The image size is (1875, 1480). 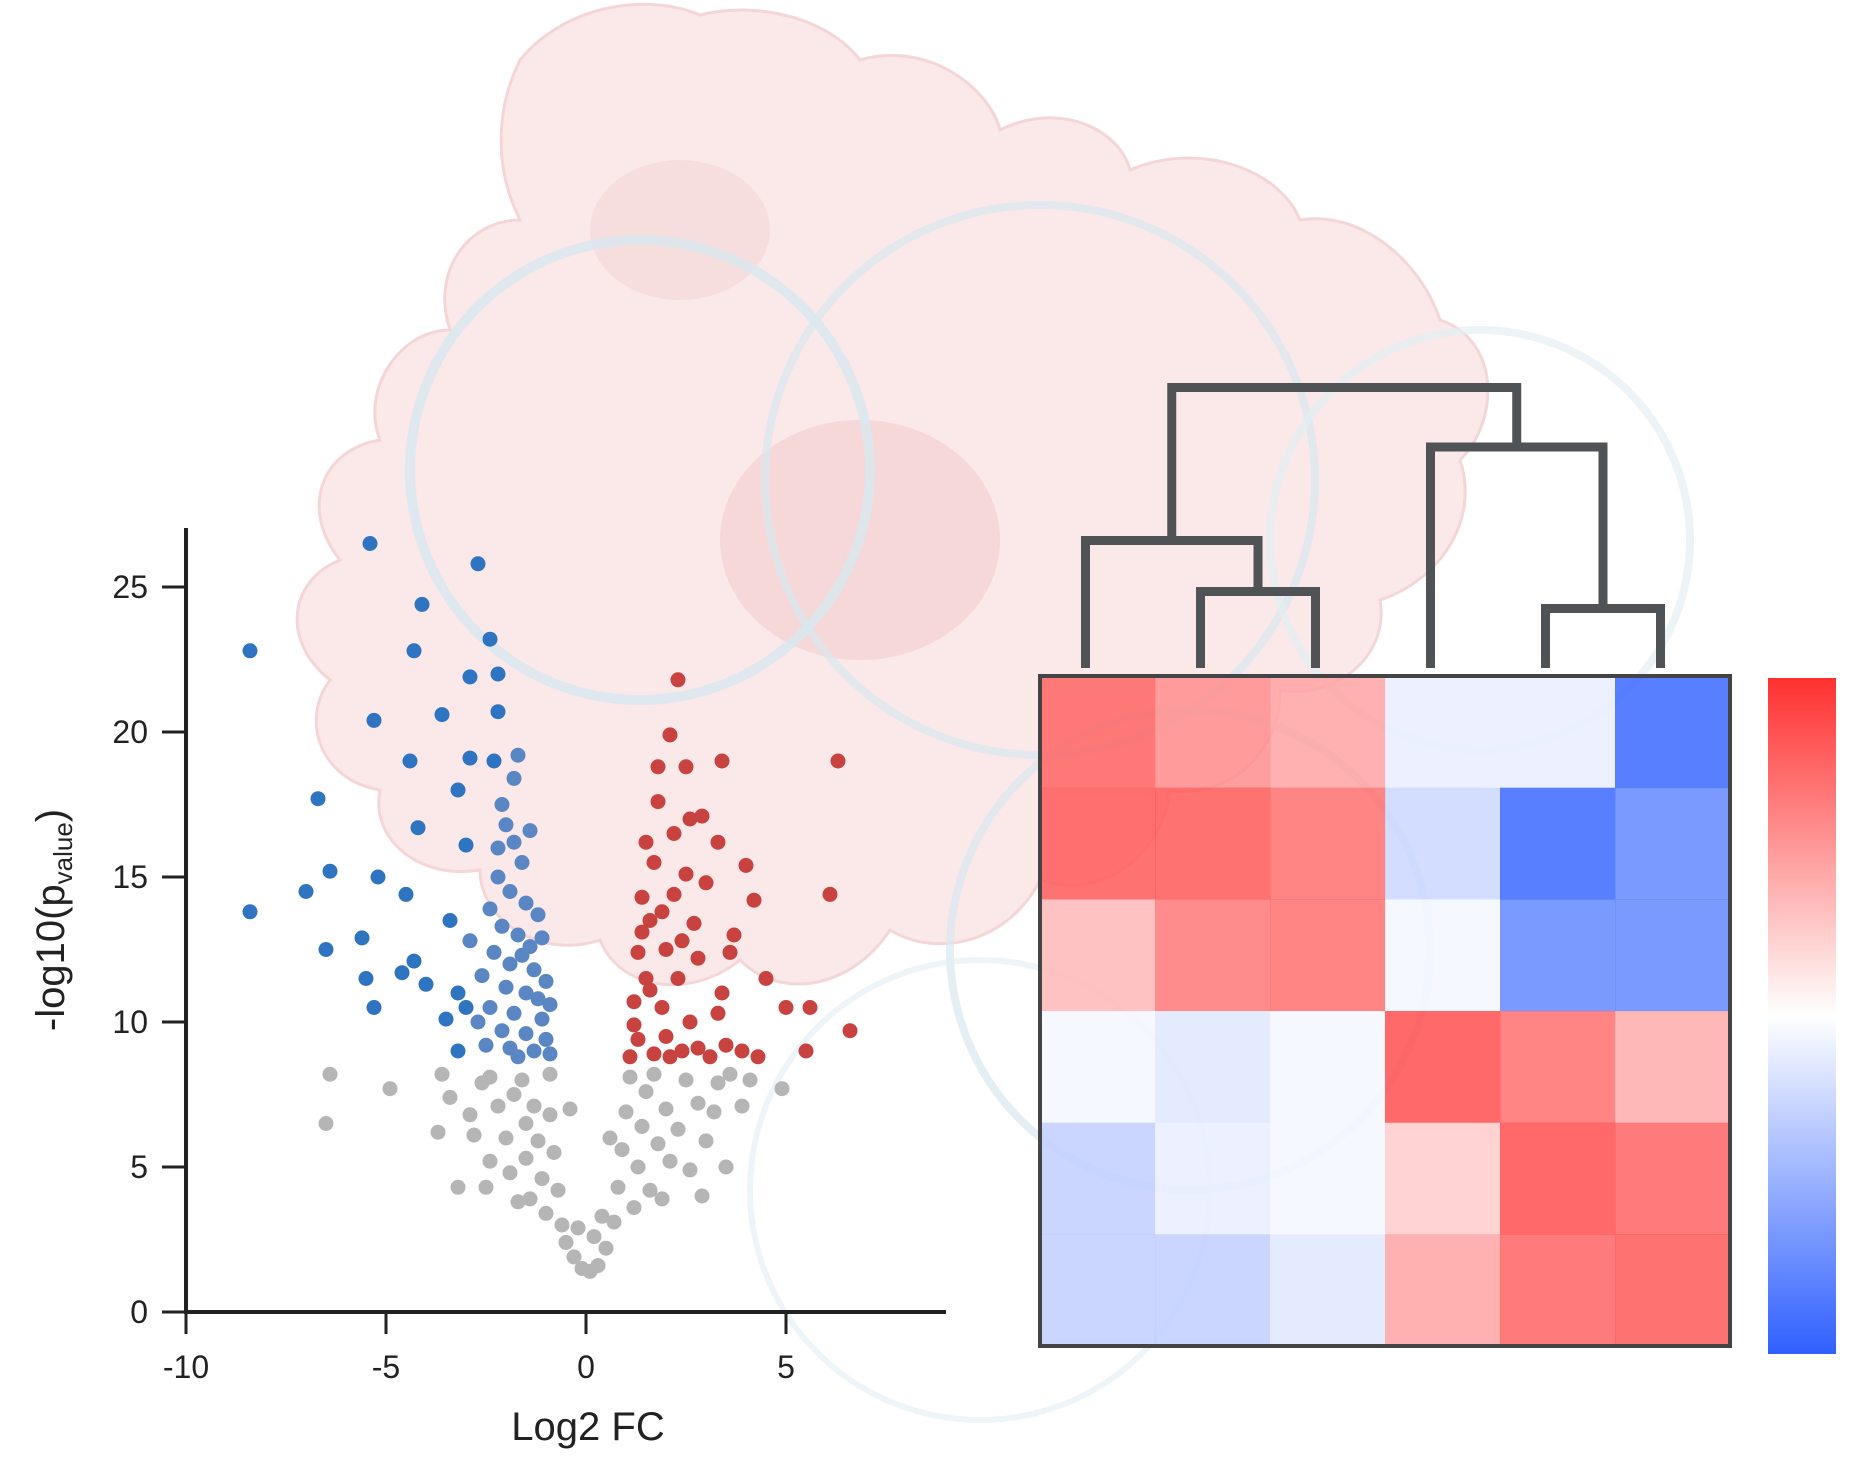 What do you see at coordinates (139, 1167) in the screenshot?
I see `y-tick-label: 5` at bounding box center [139, 1167].